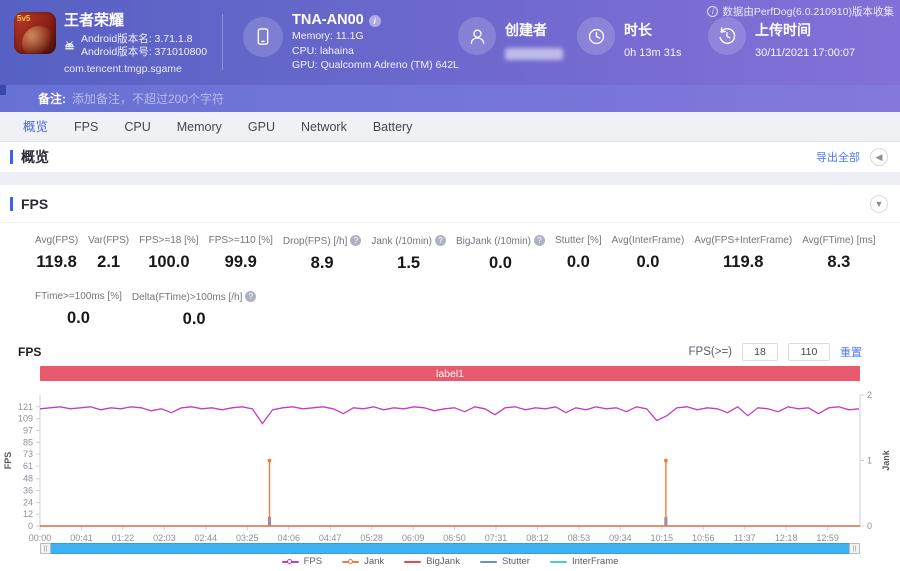  I want to click on fps-min-input, so click(760, 352).